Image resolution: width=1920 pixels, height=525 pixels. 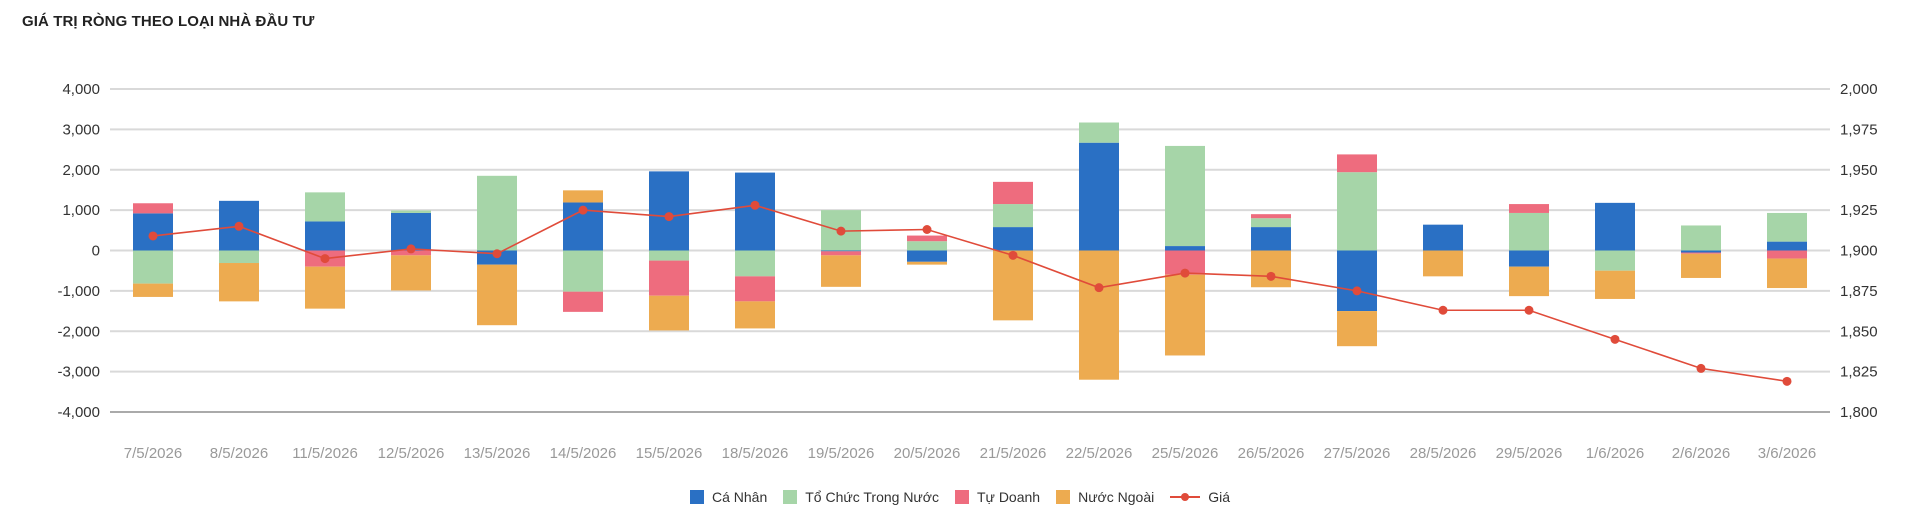 I want to click on x-tick-label: 14/5/2026, so click(x=583, y=453).